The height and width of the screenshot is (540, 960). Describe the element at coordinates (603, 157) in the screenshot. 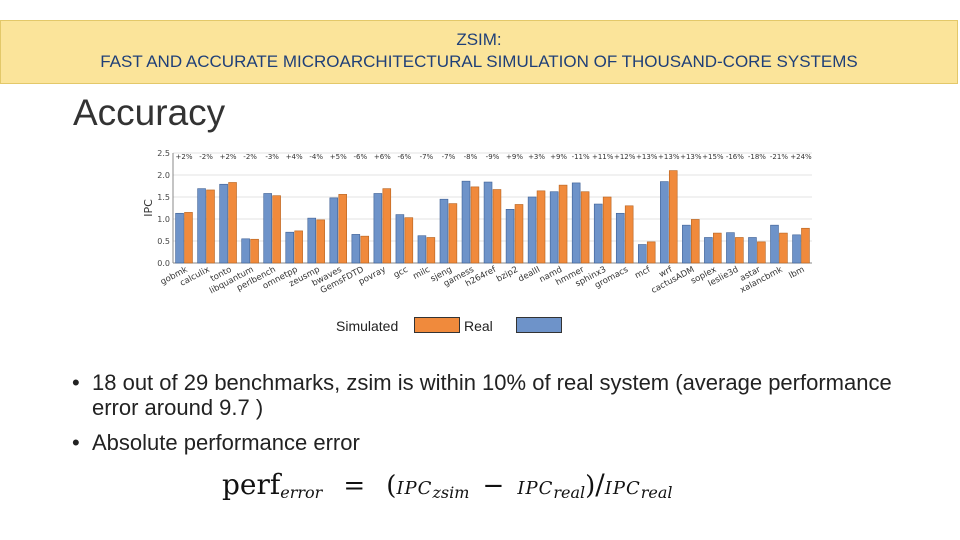

I see `error-label: +11%` at that location.